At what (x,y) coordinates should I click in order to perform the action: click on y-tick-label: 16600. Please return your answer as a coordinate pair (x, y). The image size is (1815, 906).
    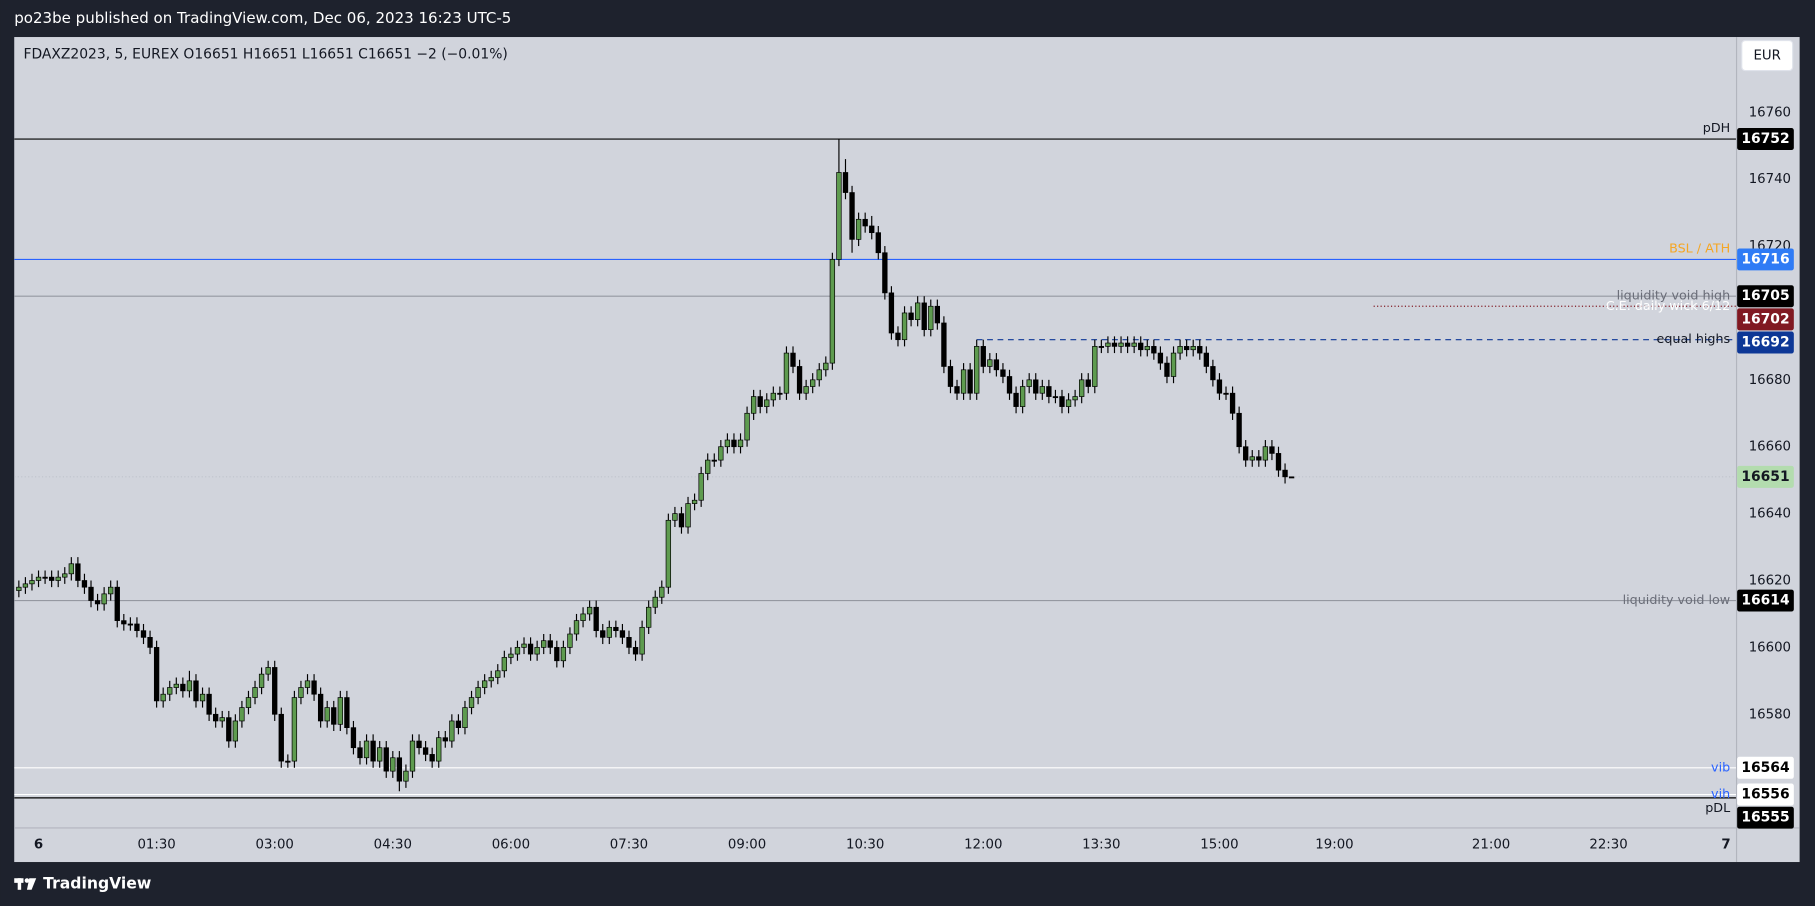
    Looking at the image, I should click on (1770, 647).